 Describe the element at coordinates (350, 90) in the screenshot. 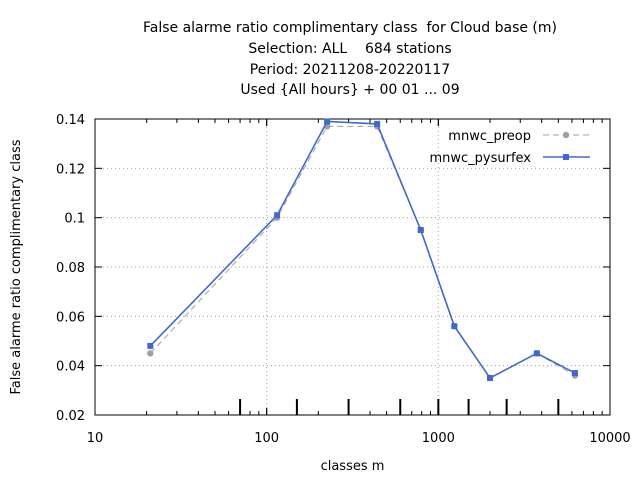

I see `title-line-4: Used {All hours} + 00 01 ... 09` at that location.